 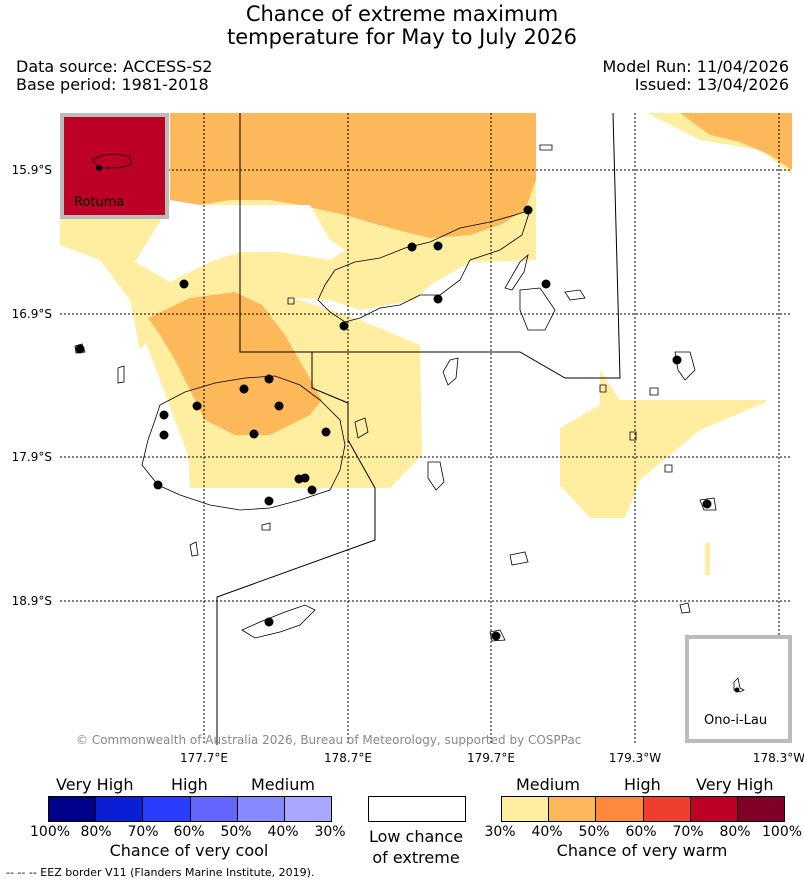 What do you see at coordinates (707, 559) in the screenshot?
I see `shading-30-40-strip` at bounding box center [707, 559].